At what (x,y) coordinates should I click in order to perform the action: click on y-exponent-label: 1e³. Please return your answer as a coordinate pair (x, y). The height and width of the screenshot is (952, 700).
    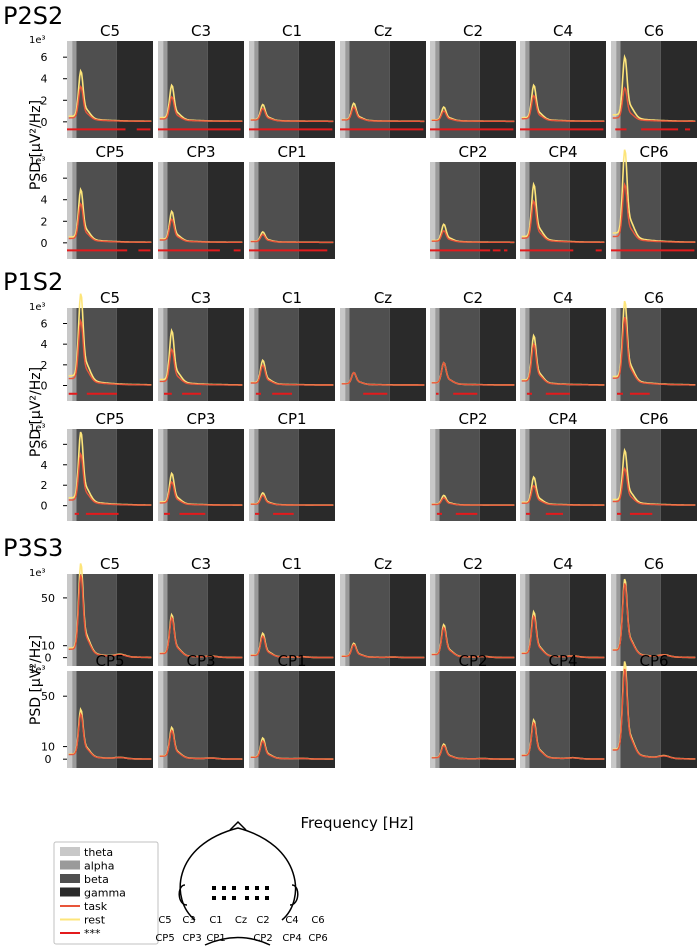
    Looking at the image, I should click on (37, 40).